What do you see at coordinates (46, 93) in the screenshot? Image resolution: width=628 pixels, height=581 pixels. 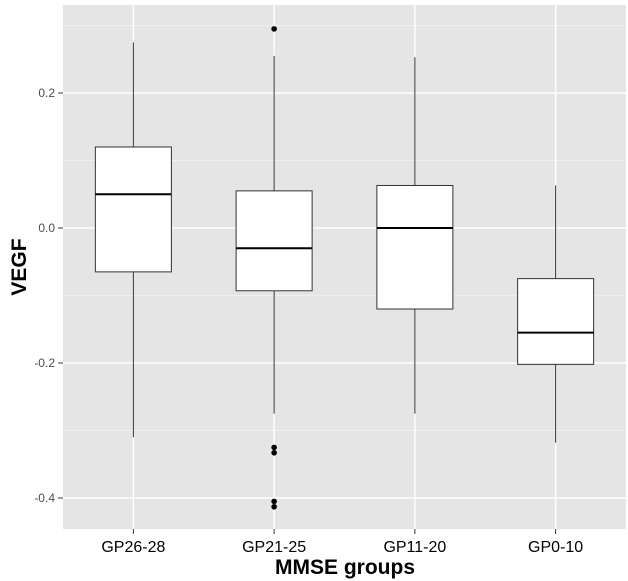 I see `y-tick-label: 0.2` at bounding box center [46, 93].